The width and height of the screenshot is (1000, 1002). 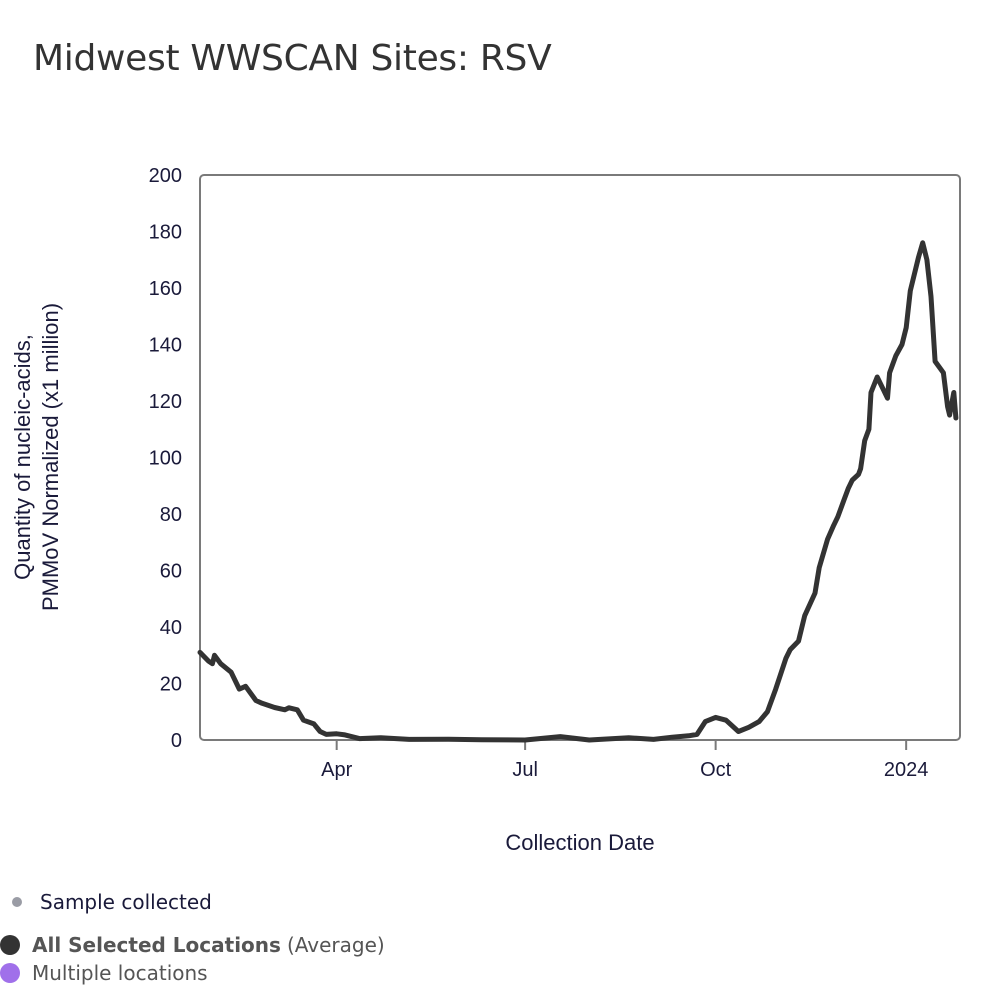 I want to click on multiple-dot-icon, so click(x=10, y=973).